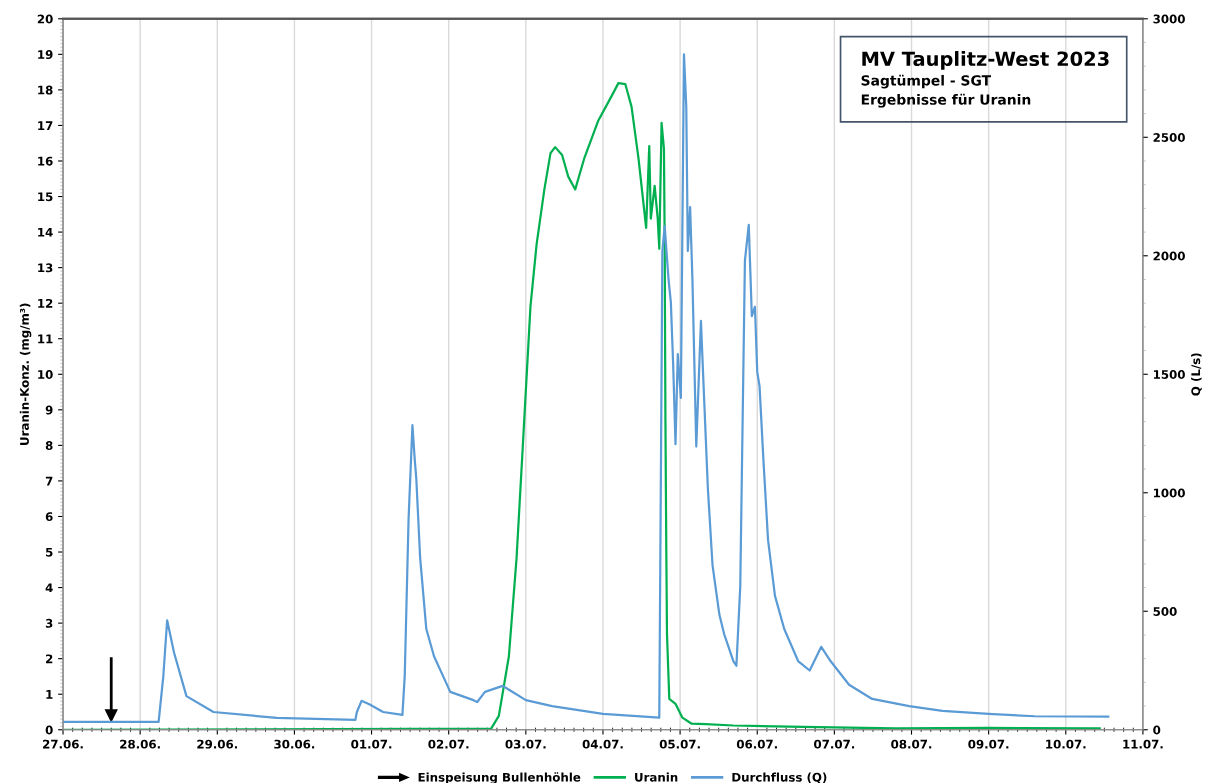 The image size is (1212, 783). I want to click on x-tick-label: 07.07., so click(834, 744).